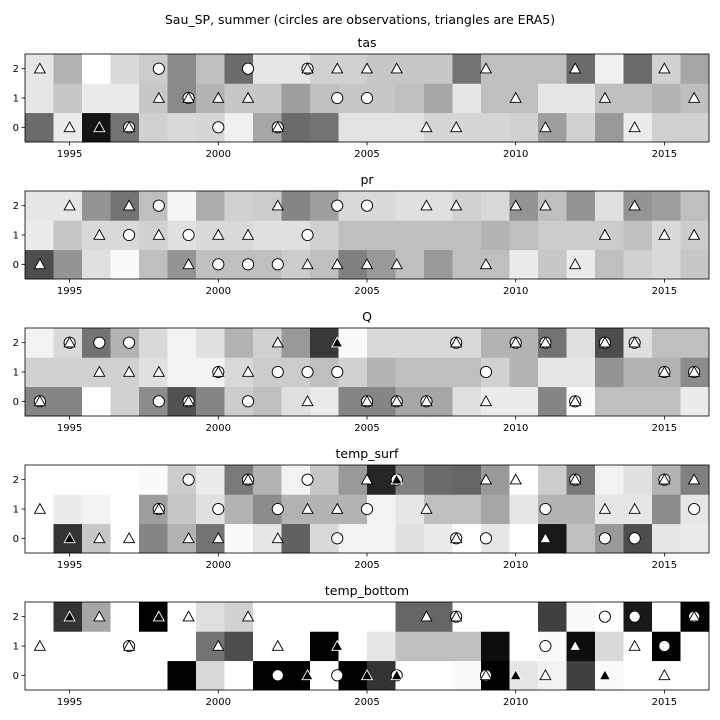 This screenshot has height=720, width=720. I want to click on y-tick-label: 2, so click(16, 617).